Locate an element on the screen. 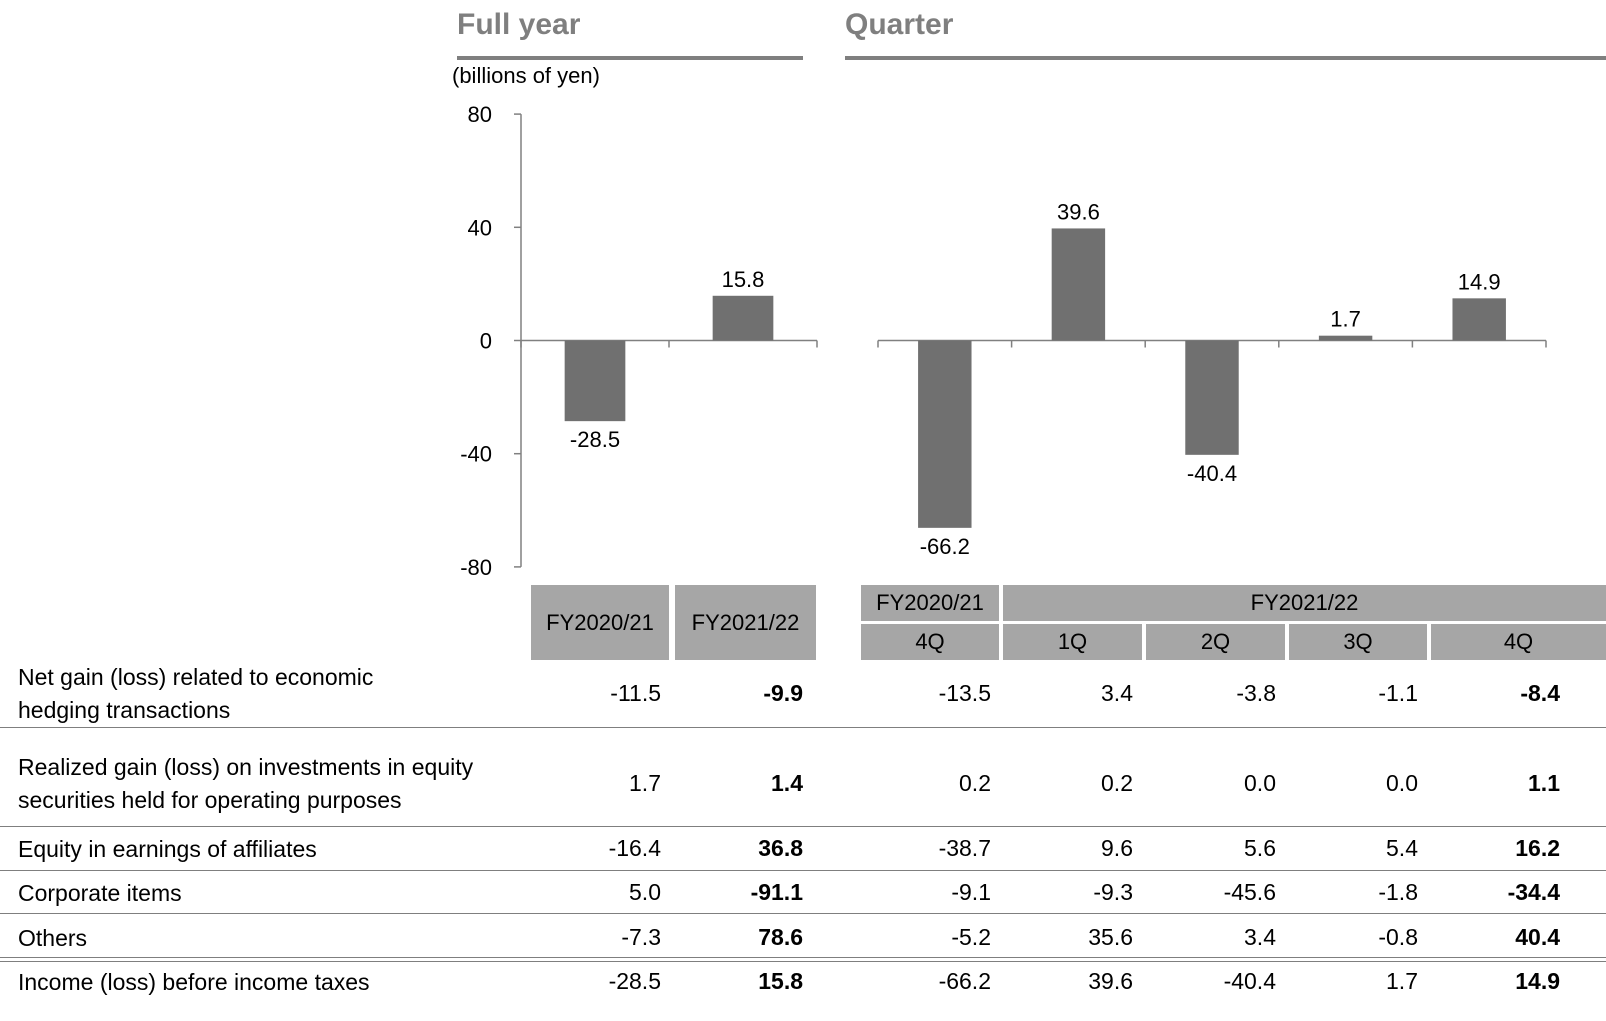  header-quarter-3q: 3Q is located at coordinates (1358, 642).